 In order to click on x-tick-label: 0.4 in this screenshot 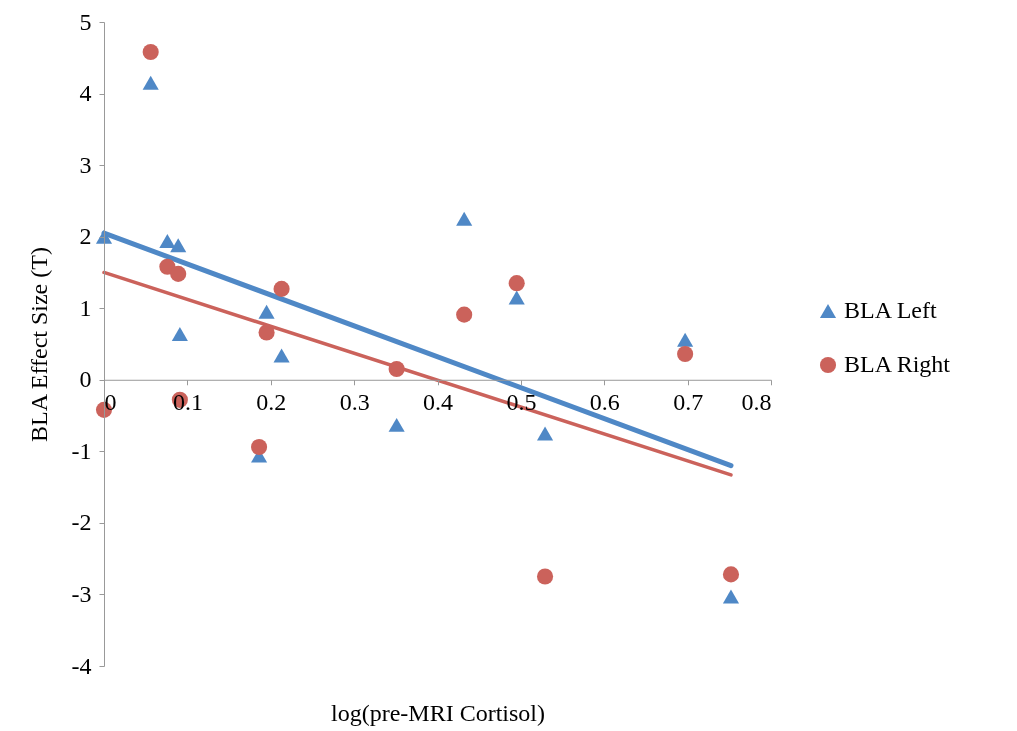, I will do `click(438, 402)`.